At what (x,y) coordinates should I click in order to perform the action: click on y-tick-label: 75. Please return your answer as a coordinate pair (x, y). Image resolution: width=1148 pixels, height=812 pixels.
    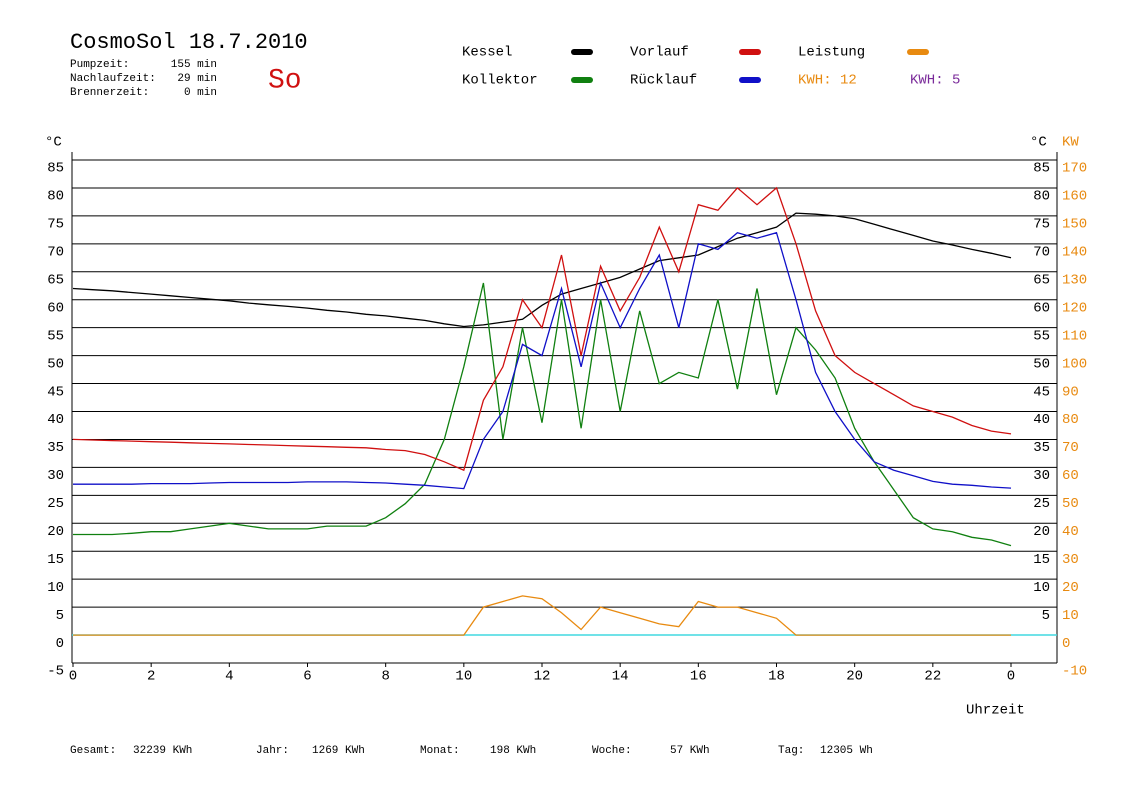
    Looking at the image, I should click on (55, 225).